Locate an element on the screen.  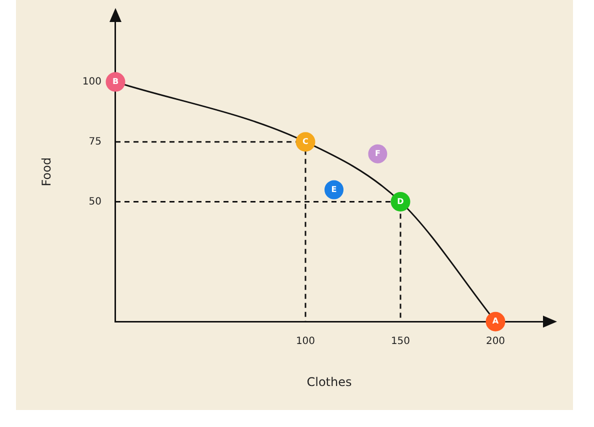
x-axis-title: Clothes is located at coordinates (329, 381).